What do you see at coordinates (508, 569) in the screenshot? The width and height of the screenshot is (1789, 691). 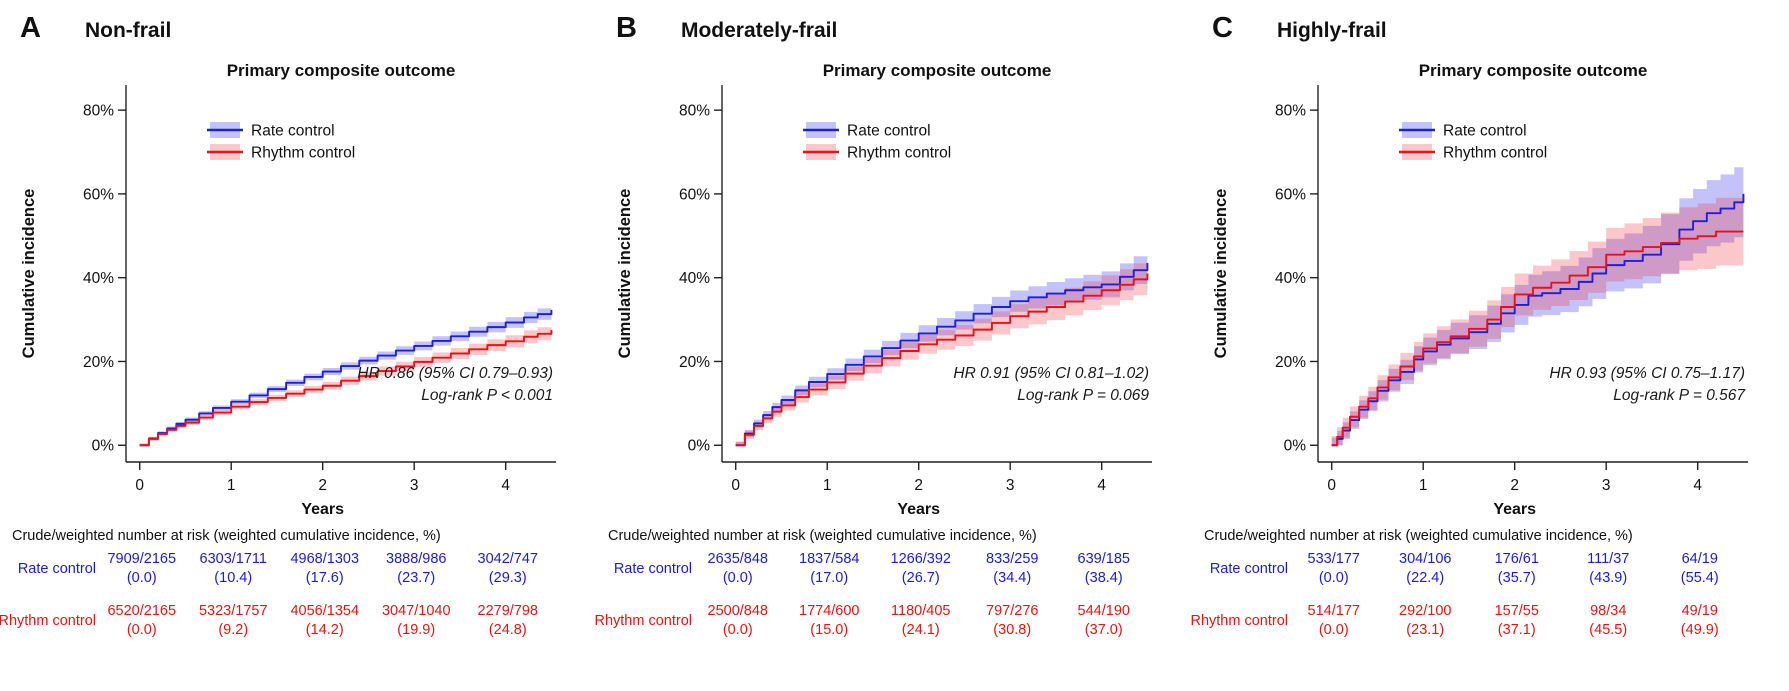 I see `risk-cell: 3042/747 (29.3)` at bounding box center [508, 569].